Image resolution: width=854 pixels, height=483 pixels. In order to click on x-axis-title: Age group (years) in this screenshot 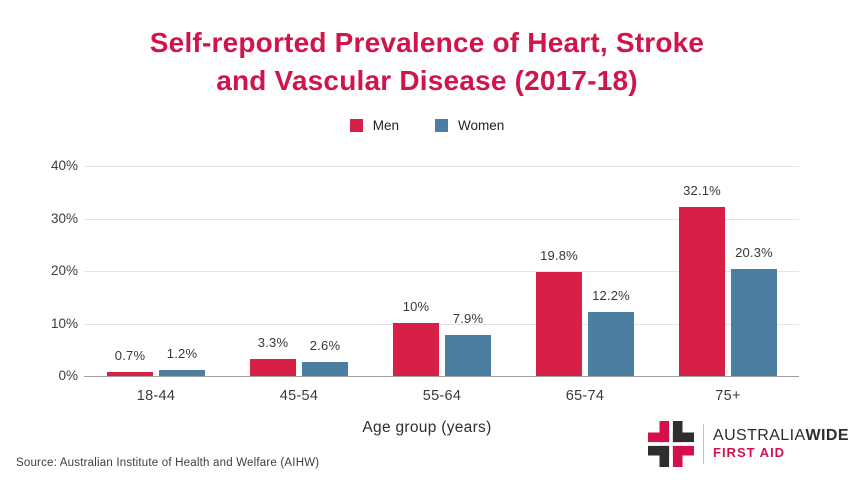, I will do `click(427, 427)`.